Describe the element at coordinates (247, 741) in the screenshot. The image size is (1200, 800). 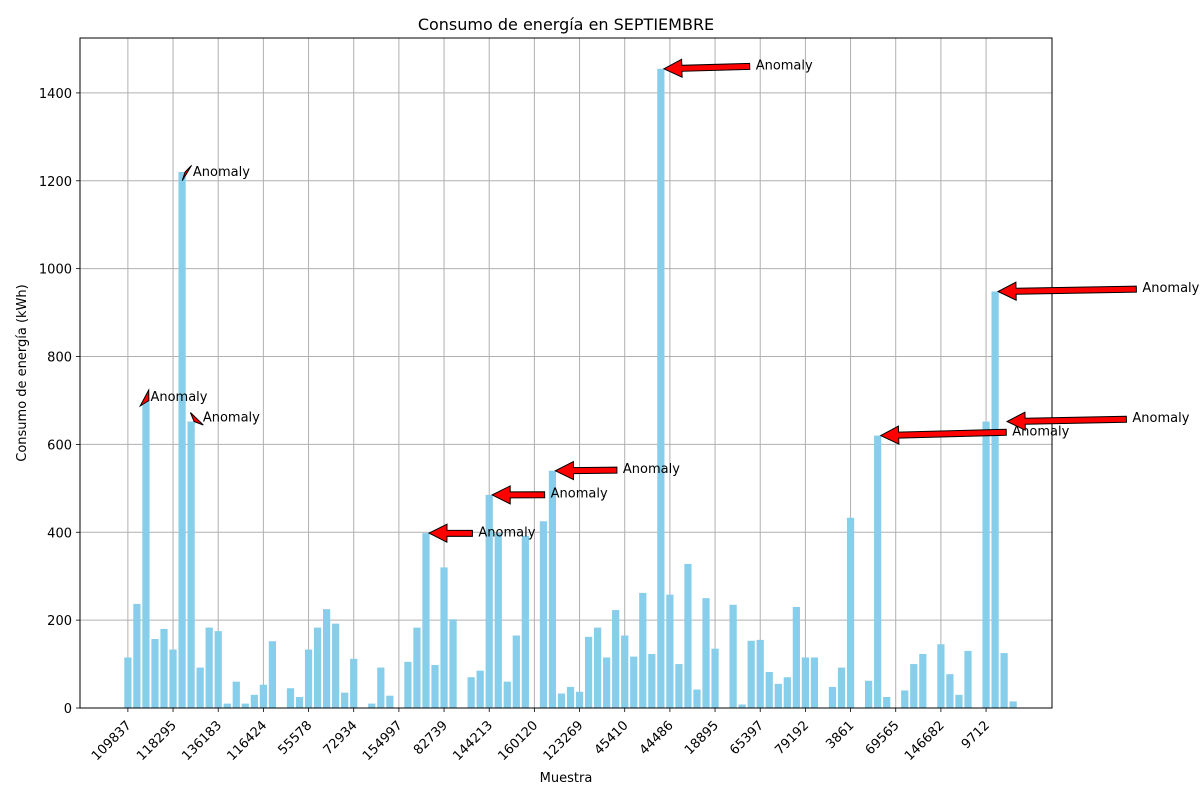
I see `x-tick-label: 116424` at that location.